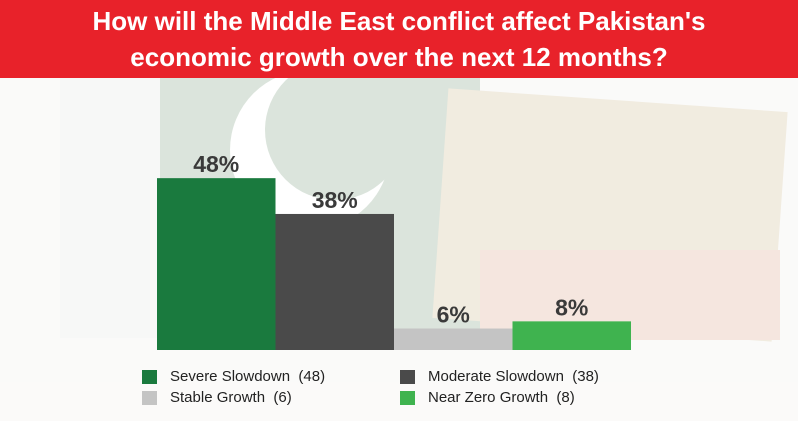 The width and height of the screenshot is (798, 421). What do you see at coordinates (335, 200) in the screenshot?
I see `value-label: 38%` at bounding box center [335, 200].